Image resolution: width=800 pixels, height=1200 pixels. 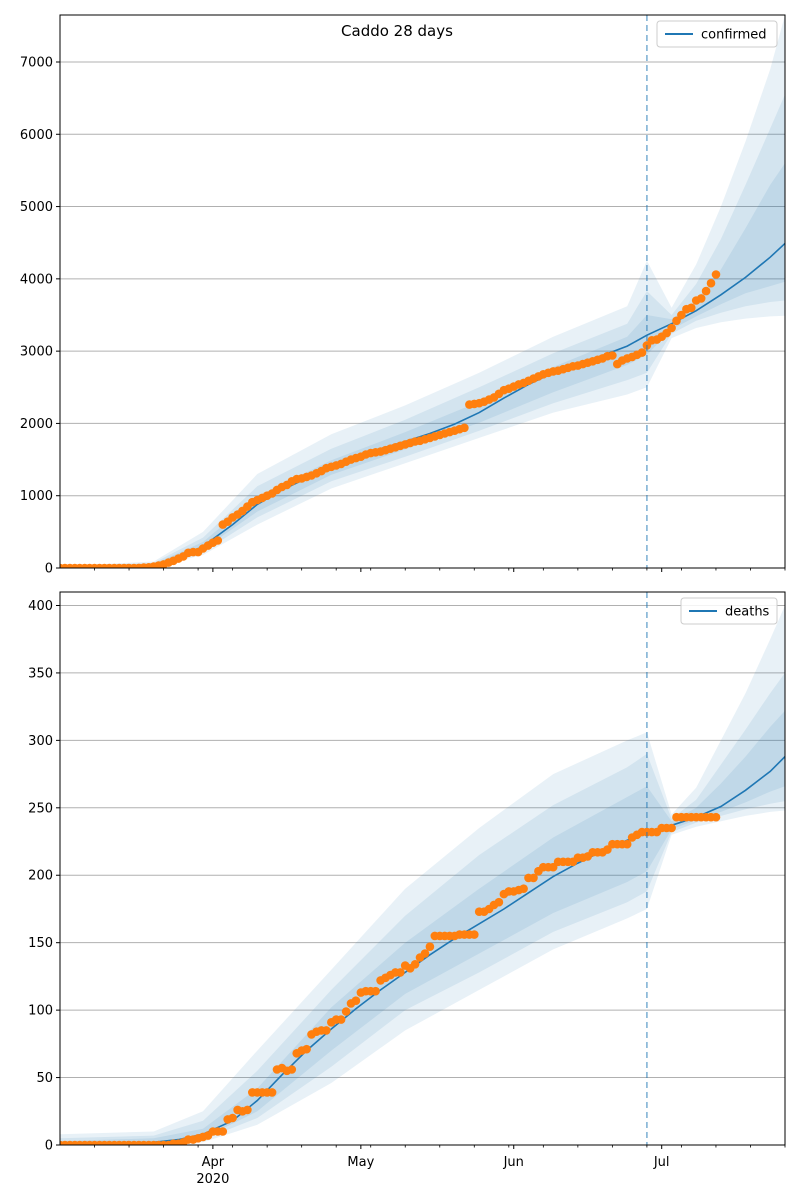 I want to click on y-tick-label: 400, so click(x=40, y=606).